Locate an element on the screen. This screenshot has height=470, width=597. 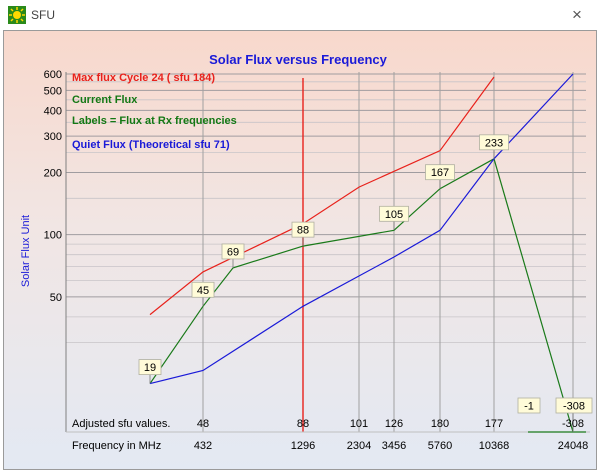
x-tick-label: 10368 is located at coordinates (494, 446).